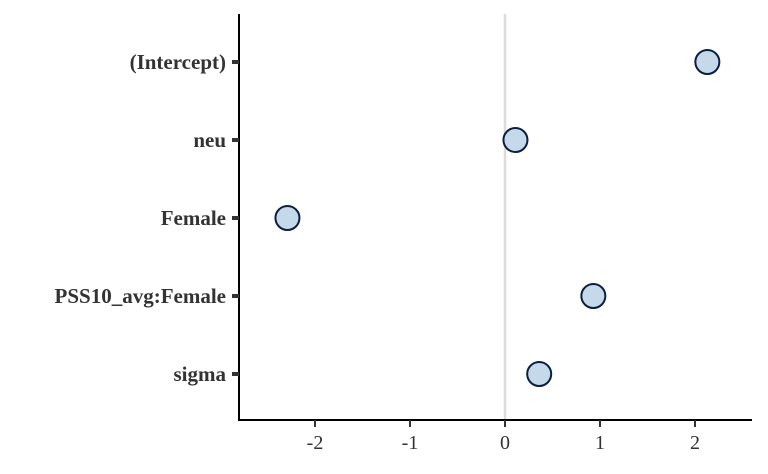 The height and width of the screenshot is (474, 768). Describe the element at coordinates (140, 296) in the screenshot. I see `y-tick-label: PSS10_avg:Female` at that location.